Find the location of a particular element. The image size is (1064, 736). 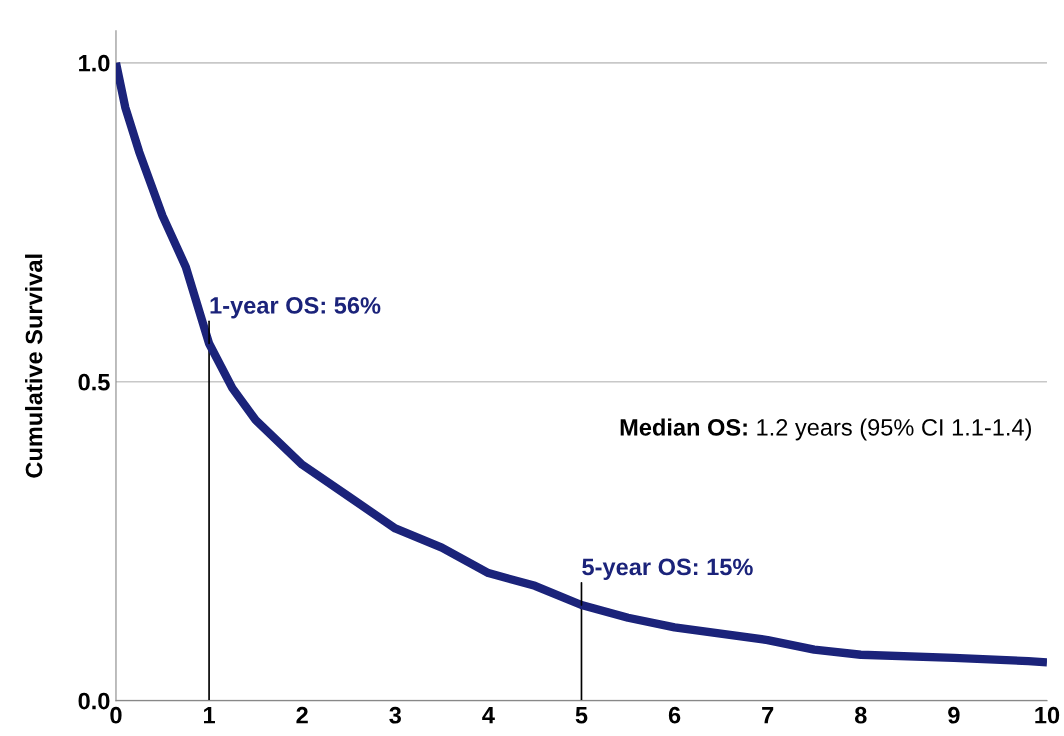

y-axis-title: Cumulative Survival is located at coordinates (34, 366).